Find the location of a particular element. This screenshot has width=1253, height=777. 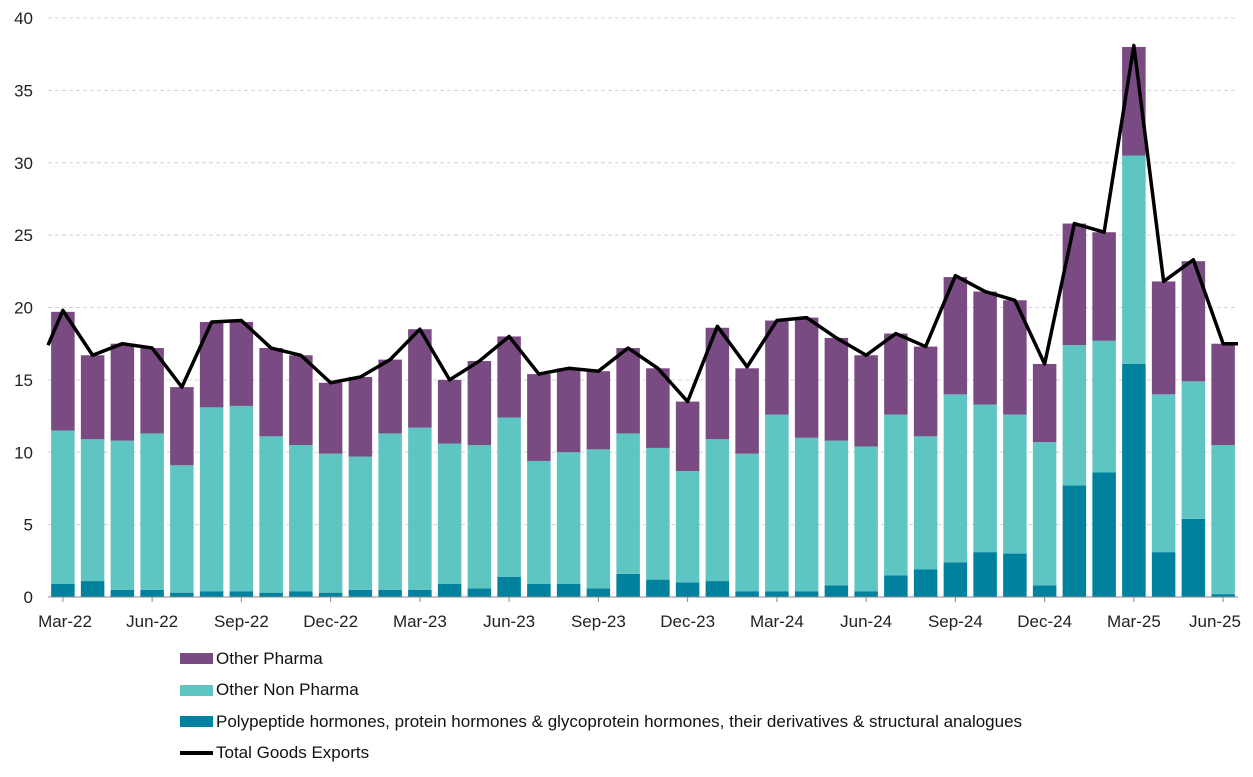

x-tick-label-Mar-25: Mar-25 is located at coordinates (1134, 621).